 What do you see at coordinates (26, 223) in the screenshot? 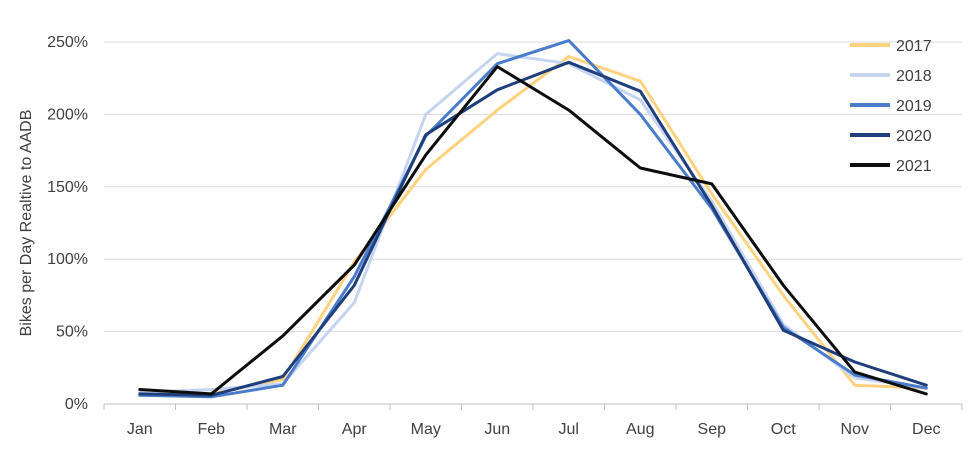
I see `y-axis-title: Bikes per Day Realtive to AADB` at bounding box center [26, 223].